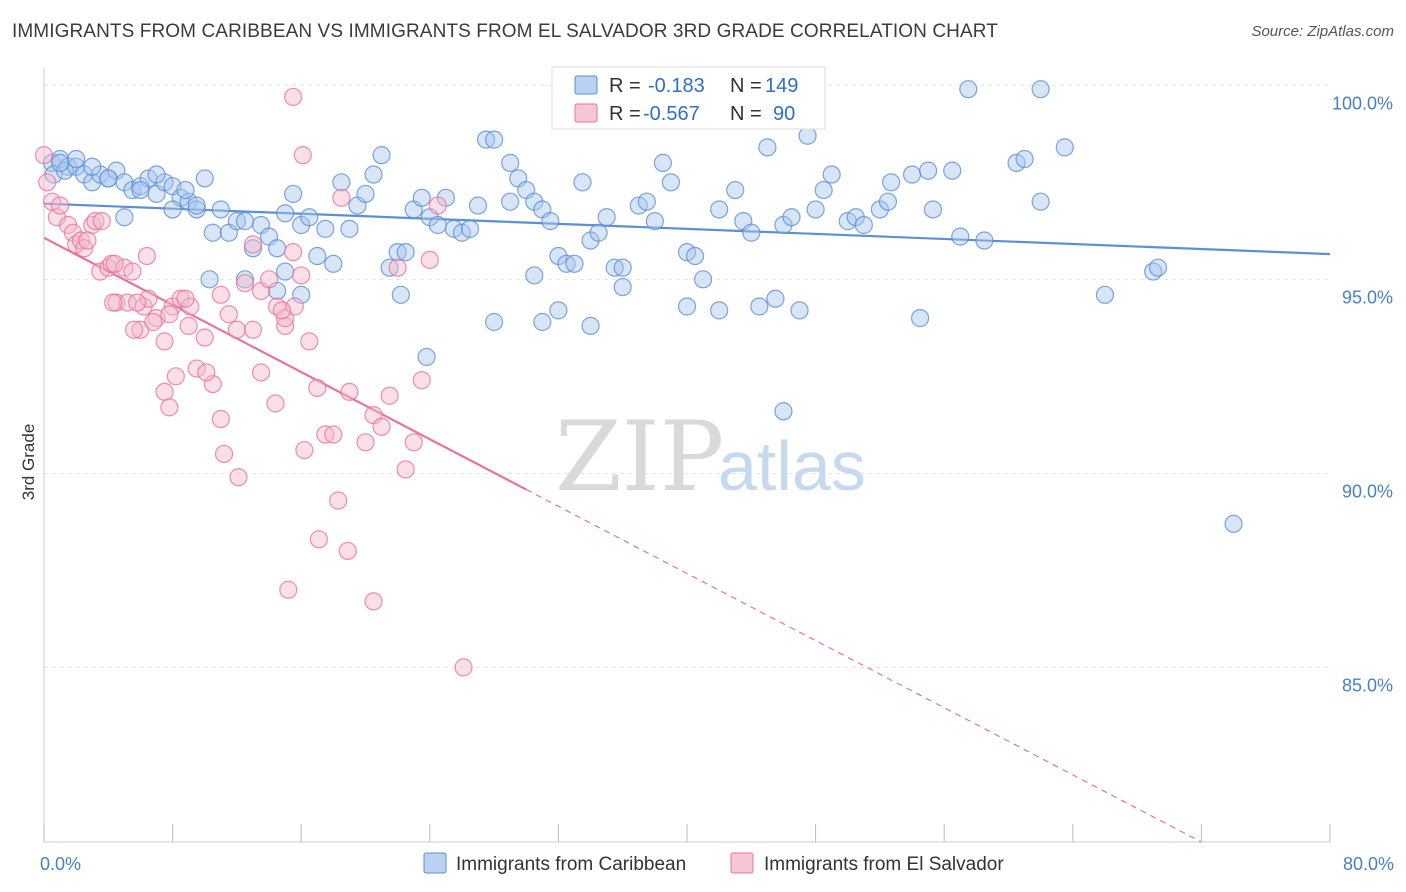 This screenshot has height=892, width=1406. Describe the element at coordinates (1322, 31) in the screenshot. I see `source-label: Source: ZipAtlas.com` at that location.